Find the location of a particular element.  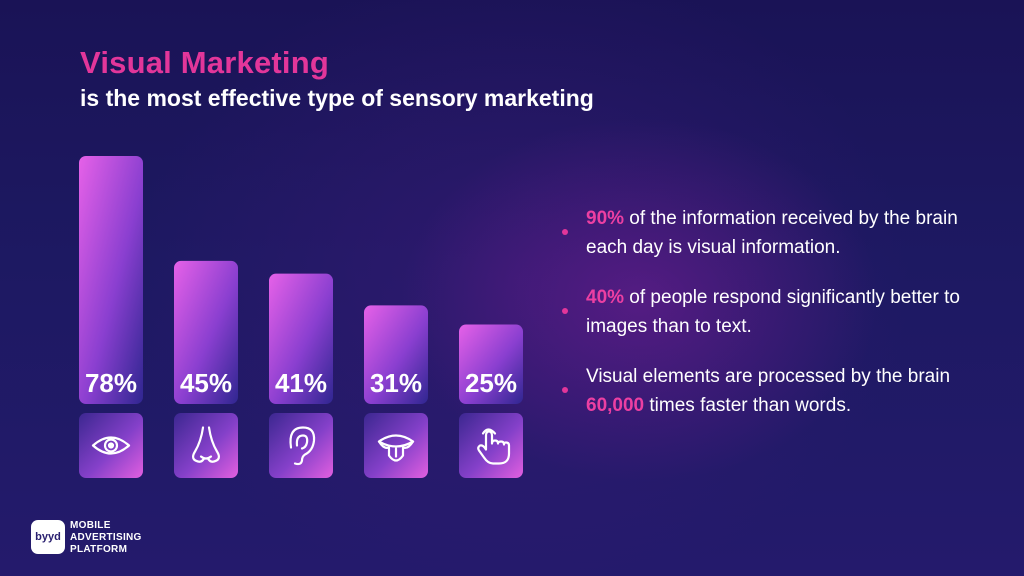

tongue-icon is located at coordinates (396, 448).